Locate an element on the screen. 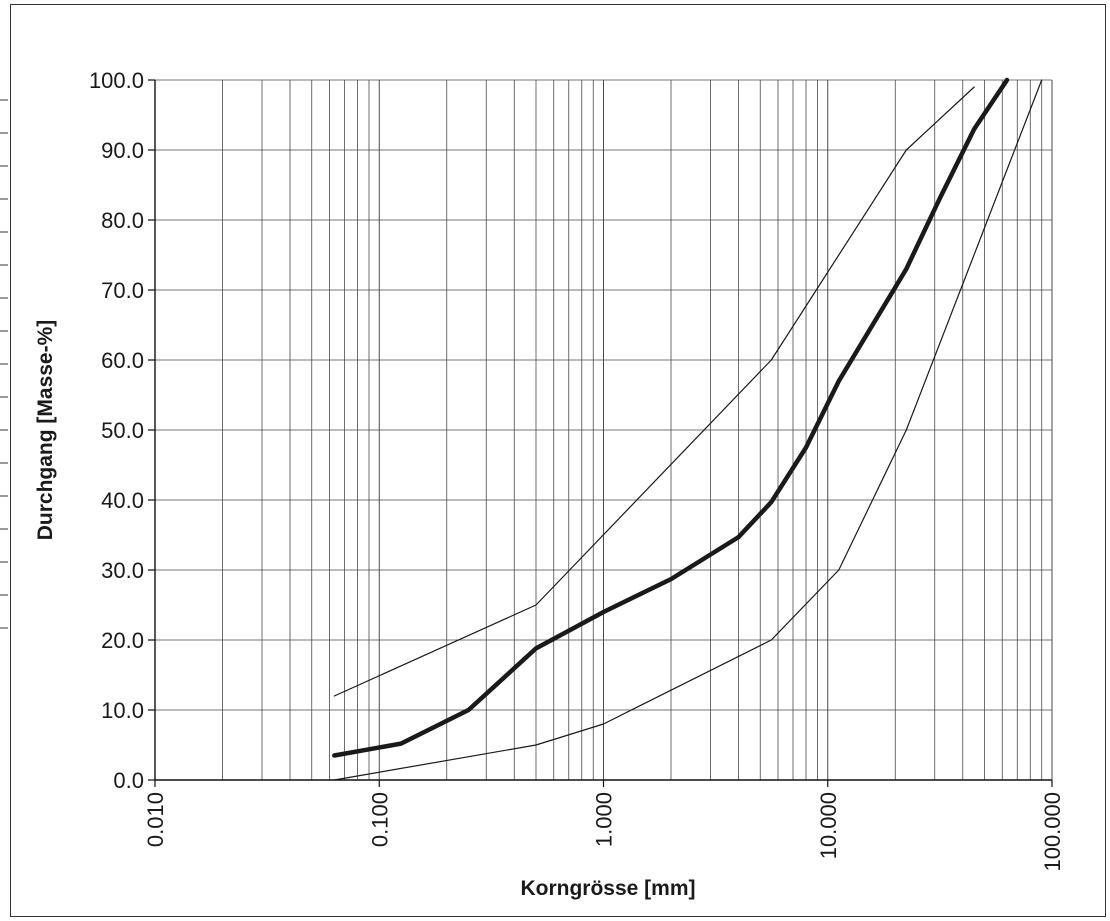  y-tick-label: 10.0 is located at coordinates (122, 710).